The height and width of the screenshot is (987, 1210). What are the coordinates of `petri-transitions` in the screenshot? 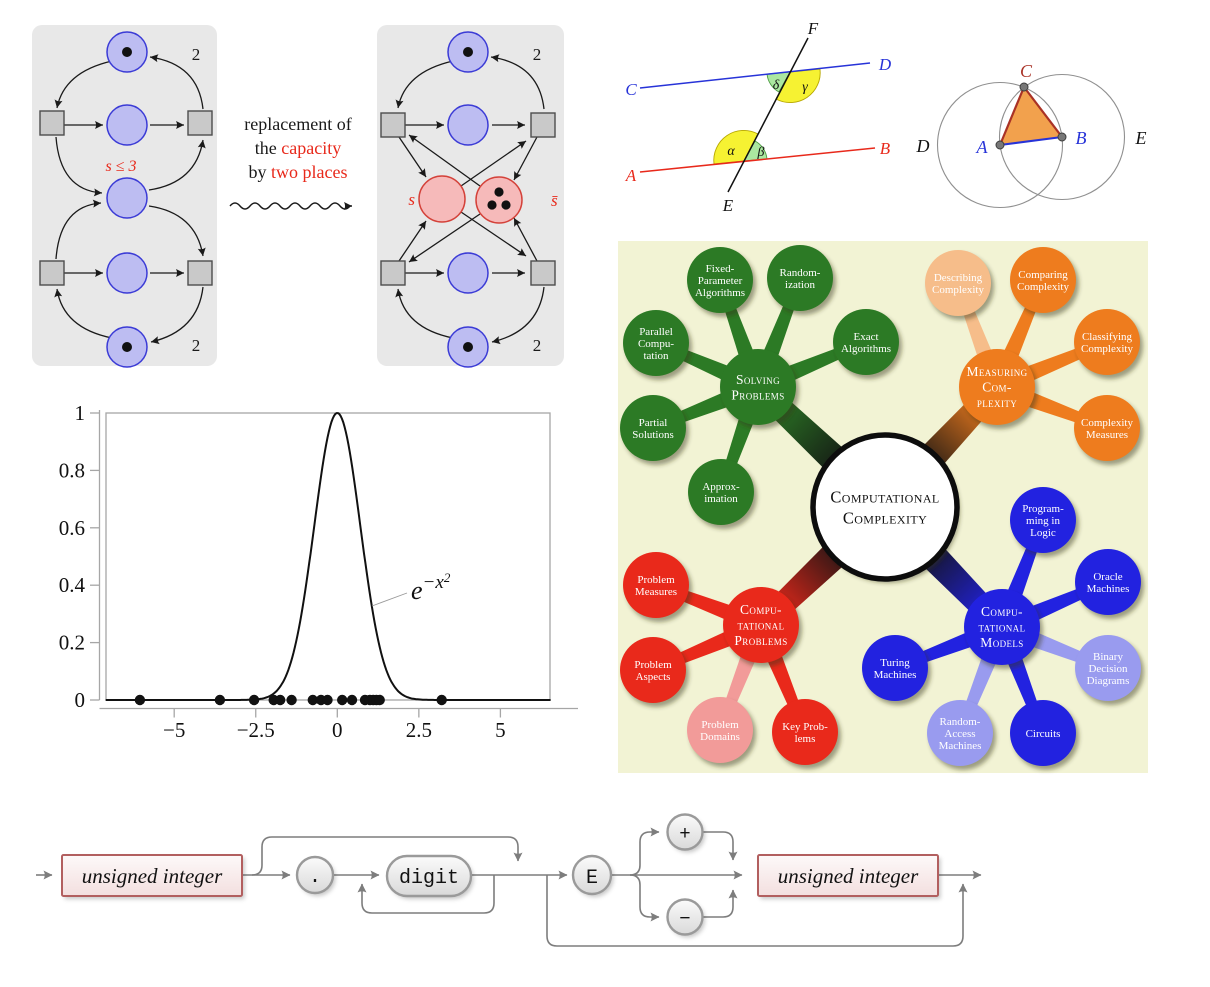 It's located at (297, 198).